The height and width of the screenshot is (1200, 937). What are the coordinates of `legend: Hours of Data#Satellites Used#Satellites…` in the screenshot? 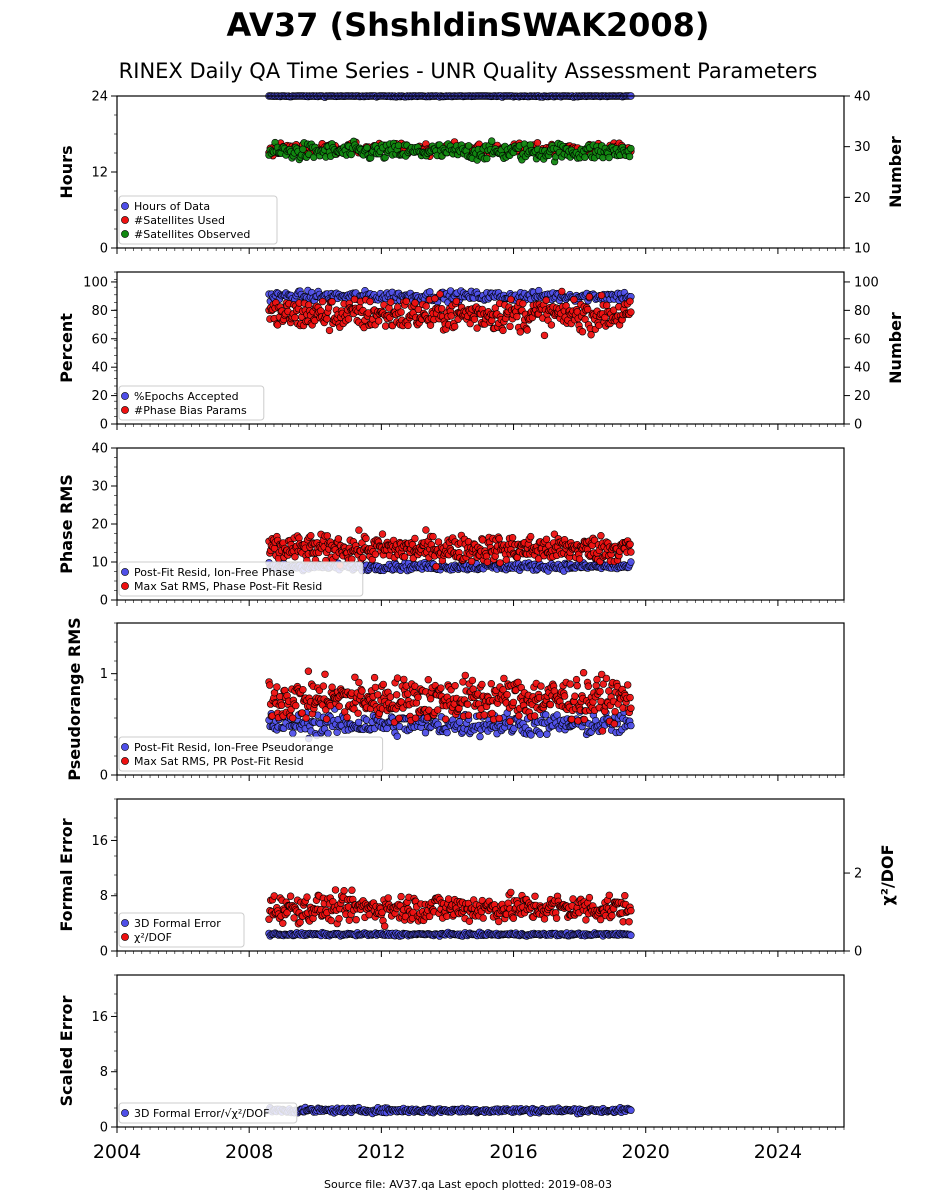 It's located at (198, 220).